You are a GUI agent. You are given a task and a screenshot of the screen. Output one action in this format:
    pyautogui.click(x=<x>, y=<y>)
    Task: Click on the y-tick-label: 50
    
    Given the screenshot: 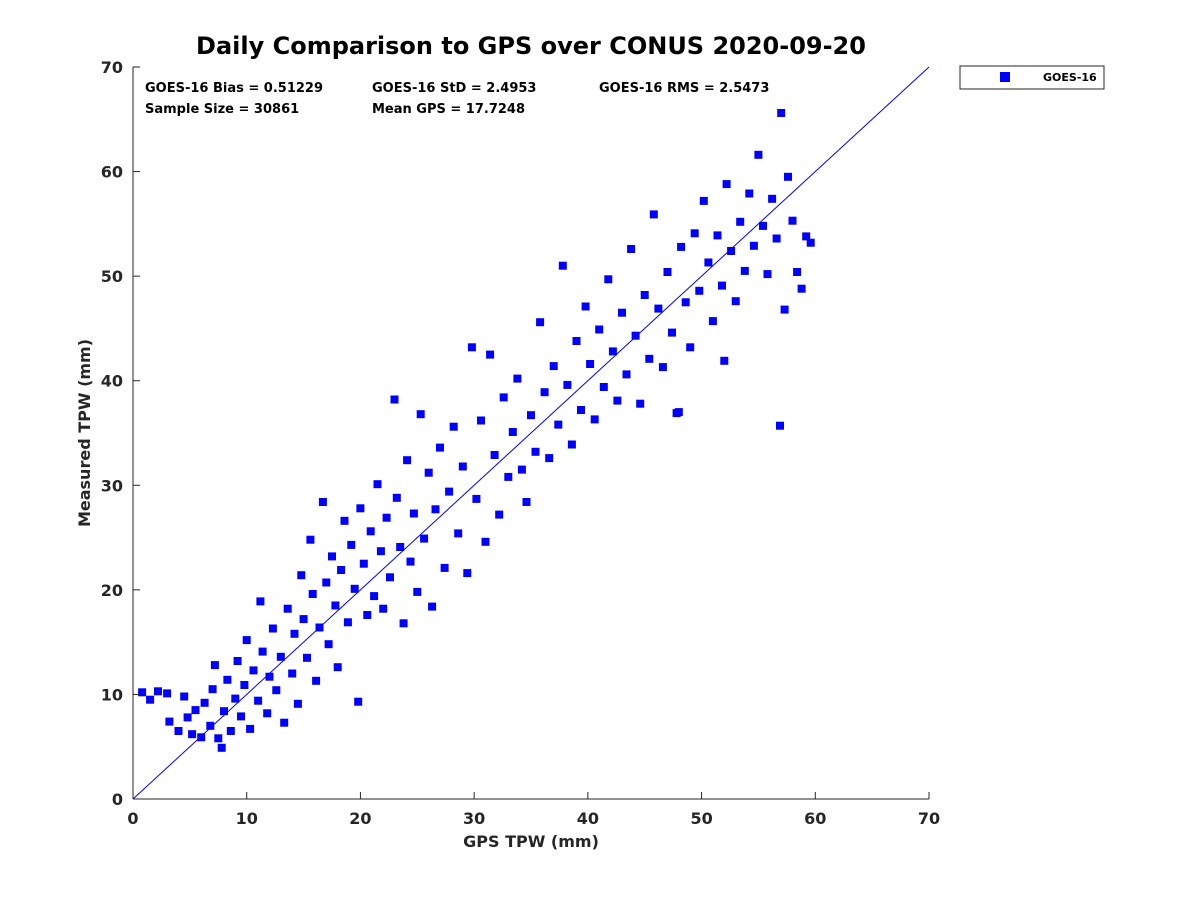 What is the action you would take?
    pyautogui.click(x=112, y=276)
    